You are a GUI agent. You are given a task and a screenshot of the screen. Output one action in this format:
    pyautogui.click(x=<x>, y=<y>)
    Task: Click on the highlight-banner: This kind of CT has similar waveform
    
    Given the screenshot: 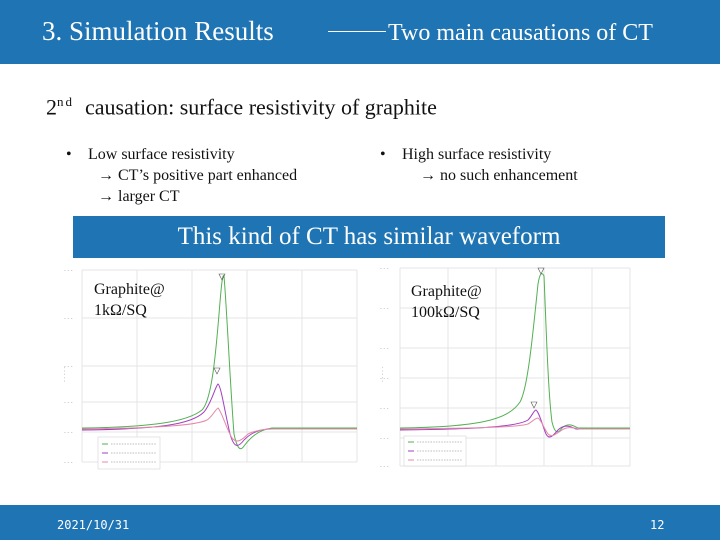 What is the action you would take?
    pyautogui.click(x=369, y=237)
    